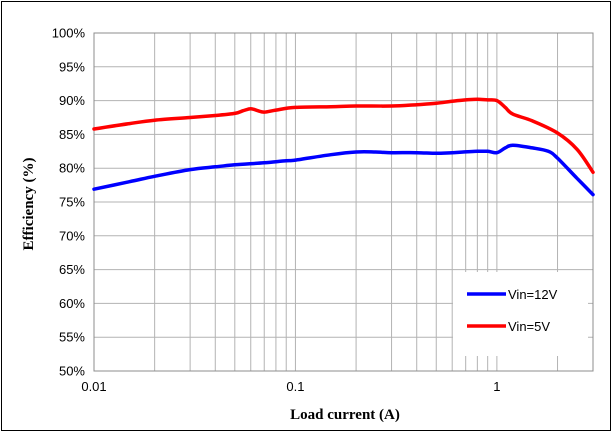  I want to click on legend: Vin=12V Vin=5V, so click(520, 314).